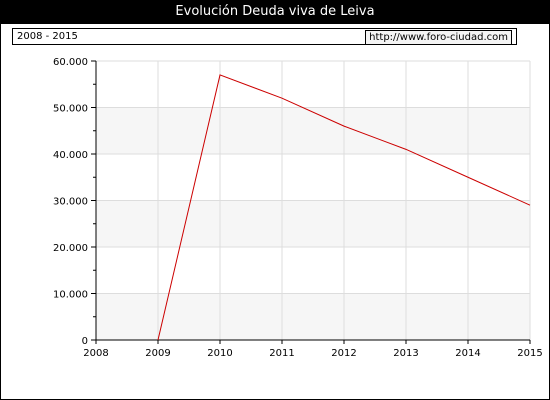 This screenshot has width=550, height=400. I want to click on x-tick-label: 2012, so click(343, 353).